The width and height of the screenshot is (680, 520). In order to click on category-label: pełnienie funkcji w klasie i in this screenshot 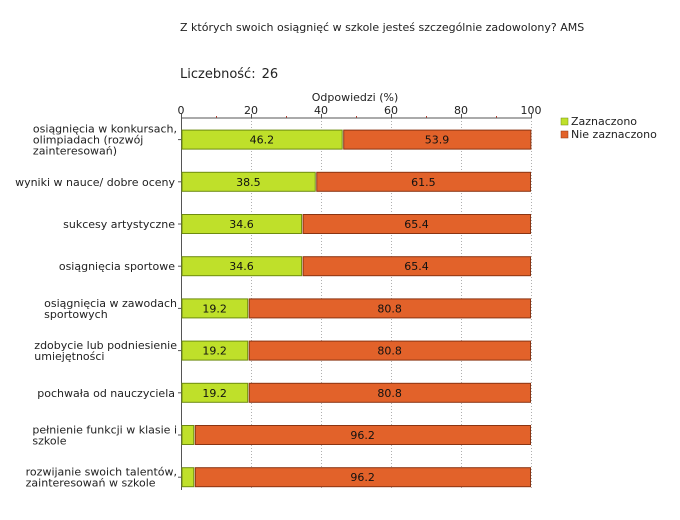, I will do `click(104, 430)`.